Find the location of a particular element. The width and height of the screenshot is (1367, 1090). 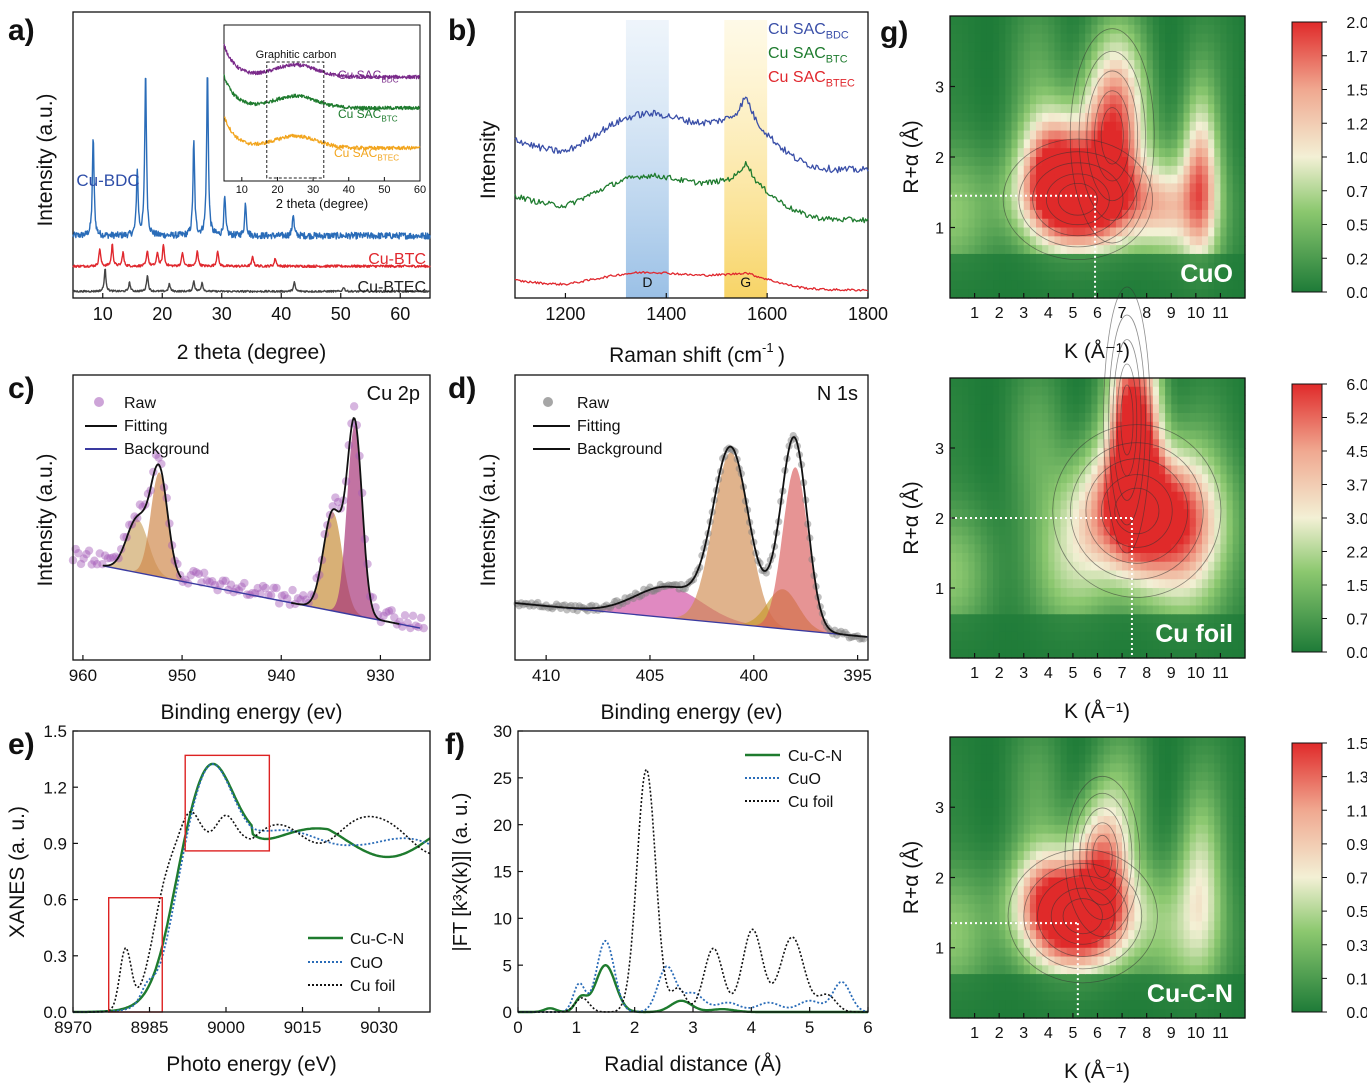

fit-component is located at coordinates (668, 608).